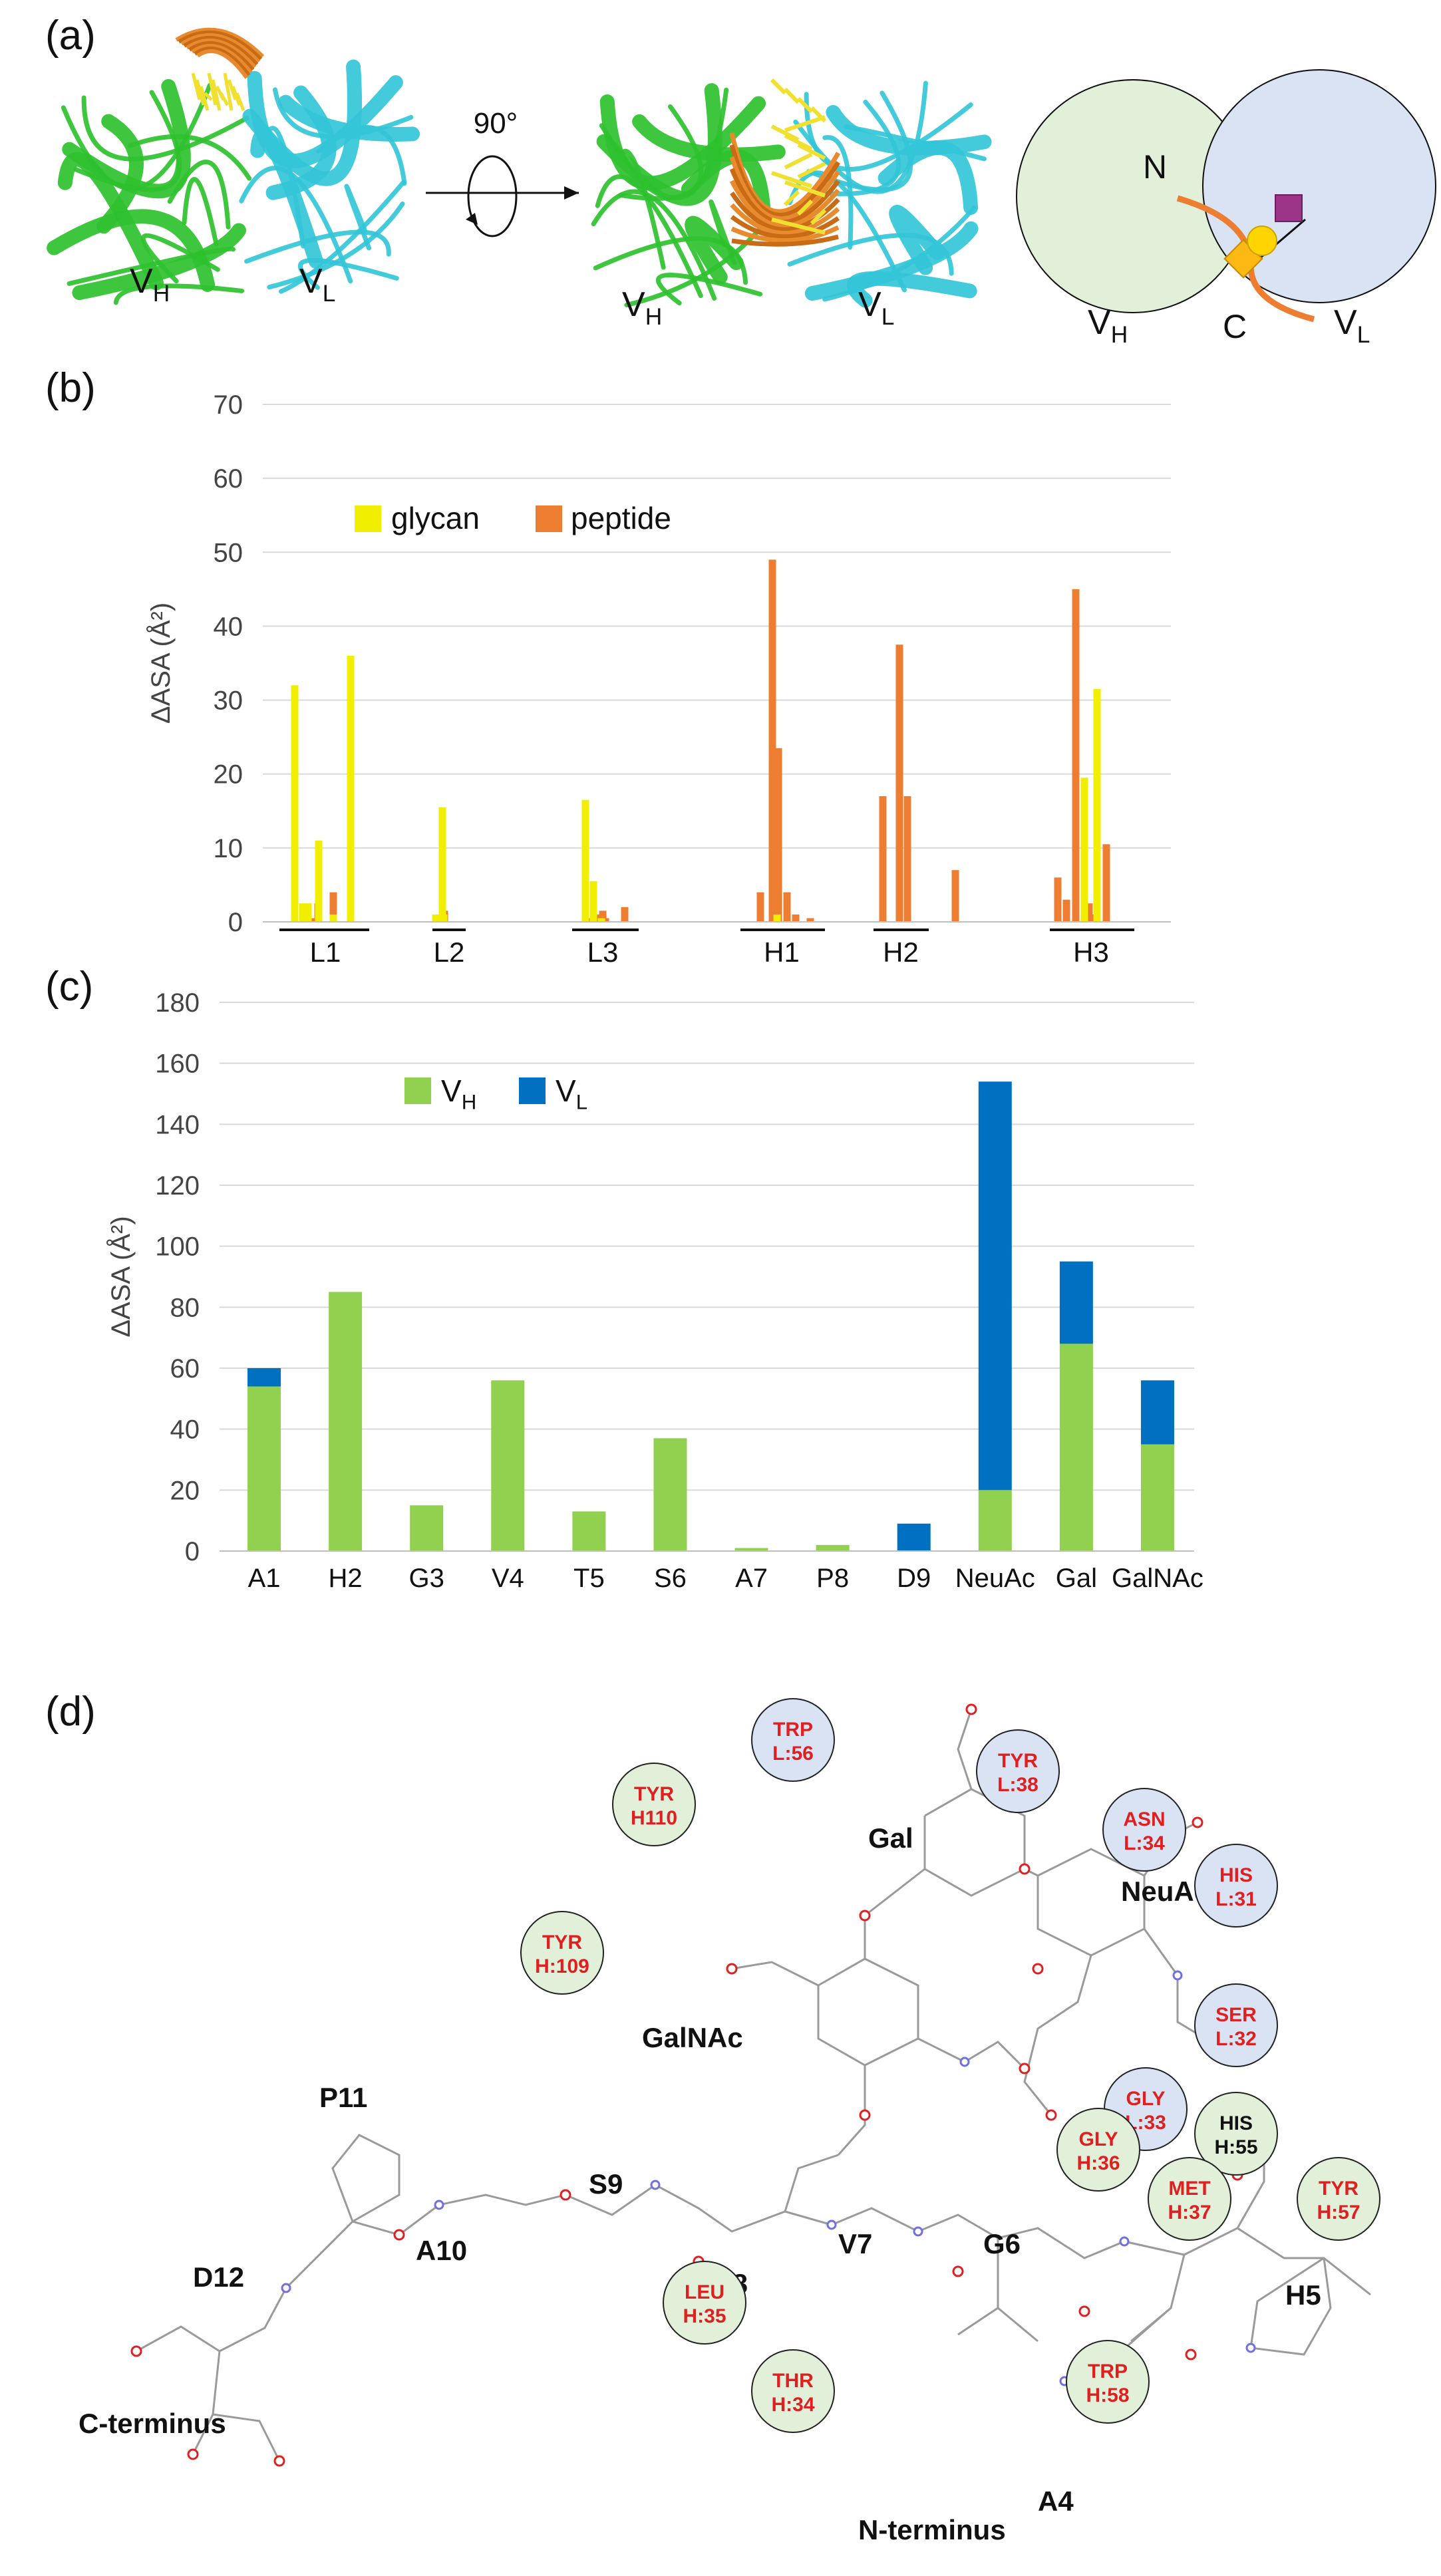 This screenshot has height=2576, width=1441. Describe the element at coordinates (589, 1578) in the screenshot. I see `x-tick-label-t5: T5` at that location.